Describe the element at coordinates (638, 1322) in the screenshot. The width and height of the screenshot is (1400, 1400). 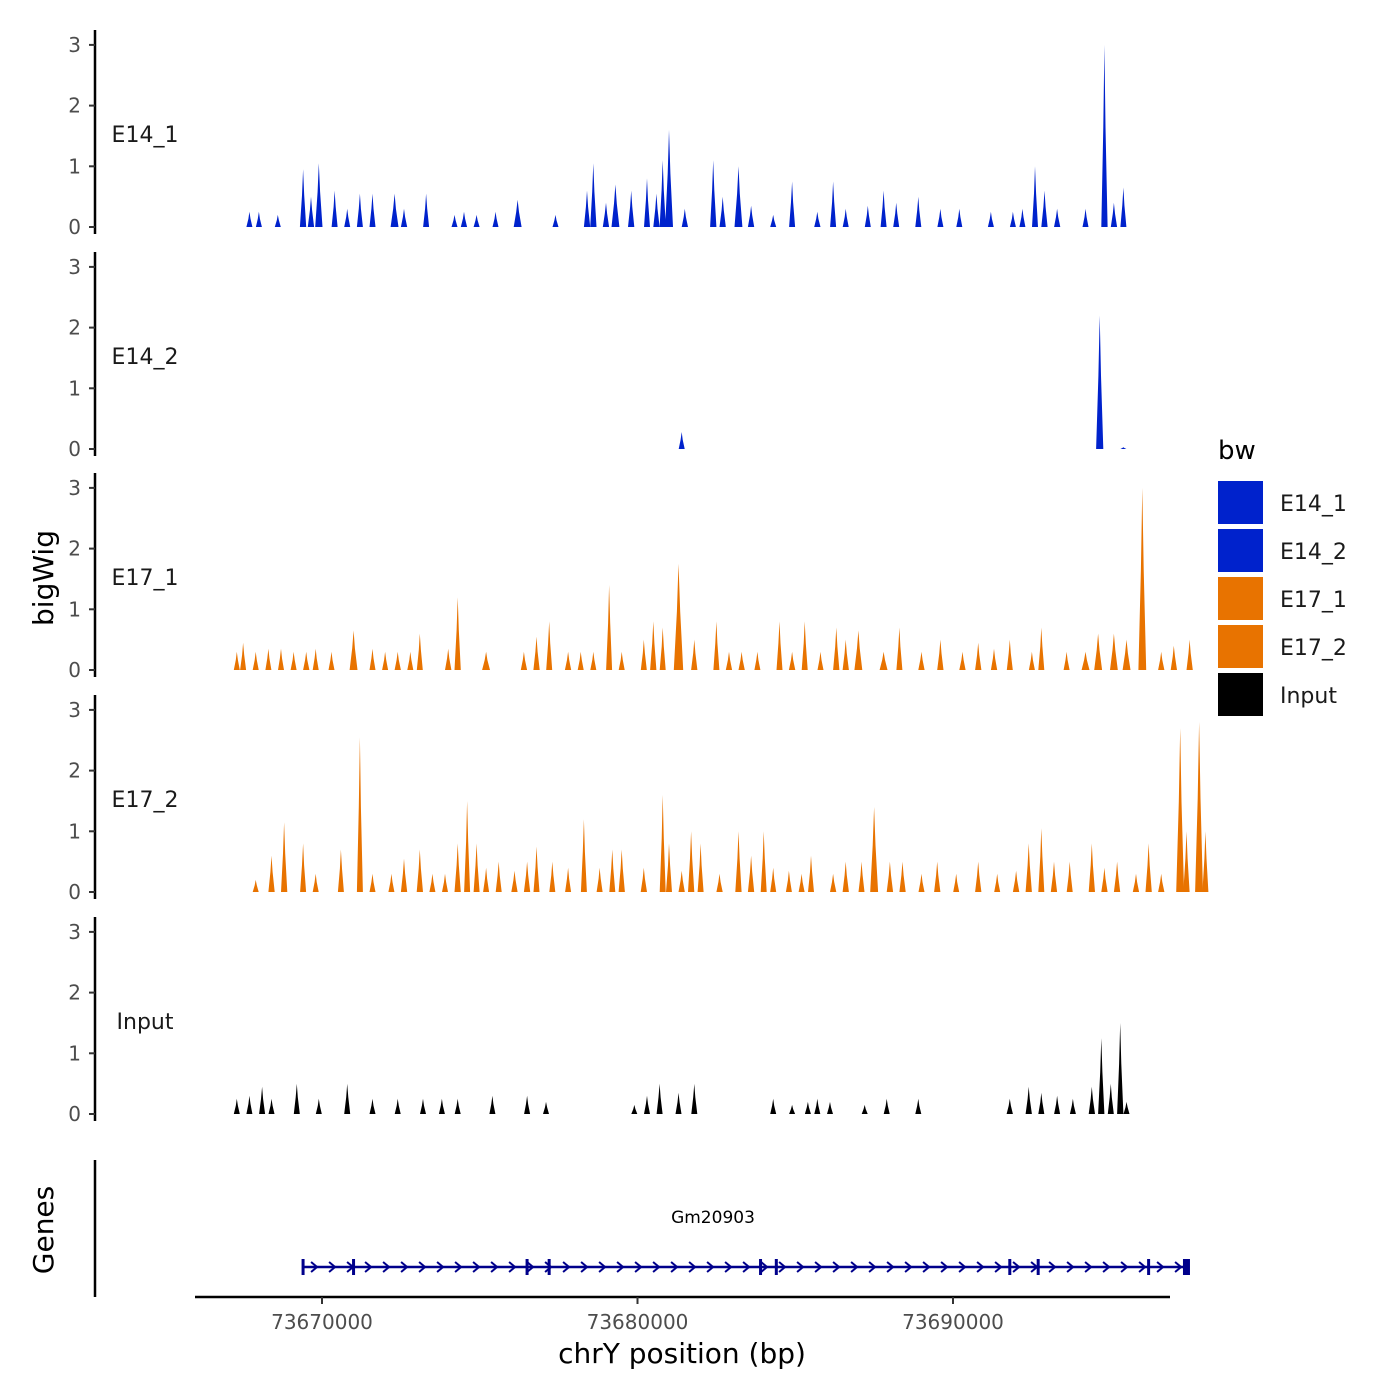
I see `x-tick-label: 73680000` at that location.